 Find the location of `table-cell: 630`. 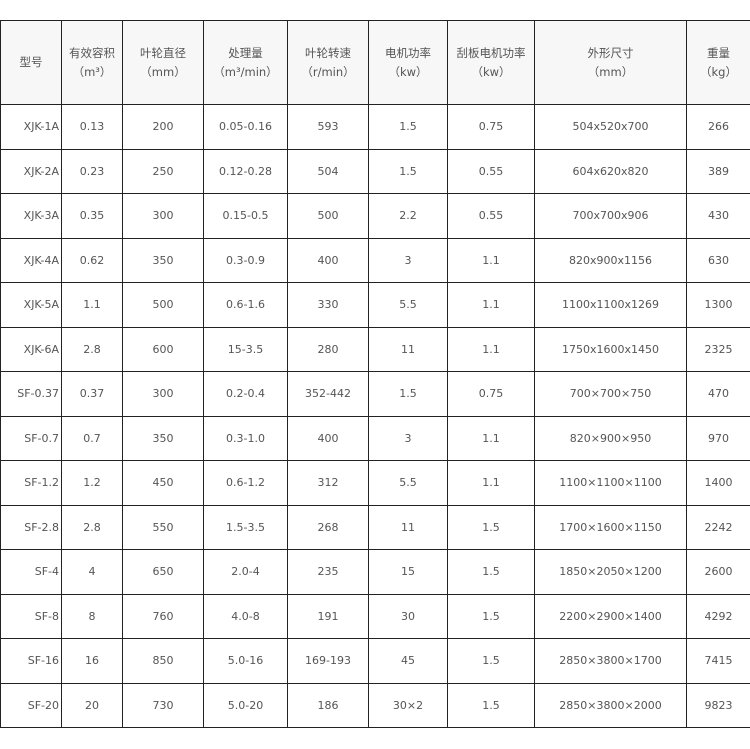

table-cell: 630 is located at coordinates (718, 260).